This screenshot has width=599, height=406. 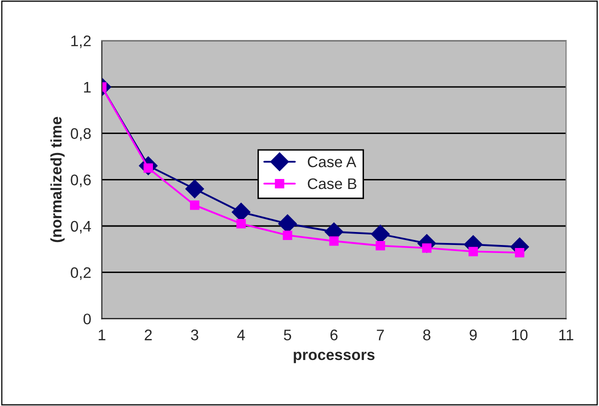 I want to click on y-tick-label: 1,2, so click(x=81, y=41).